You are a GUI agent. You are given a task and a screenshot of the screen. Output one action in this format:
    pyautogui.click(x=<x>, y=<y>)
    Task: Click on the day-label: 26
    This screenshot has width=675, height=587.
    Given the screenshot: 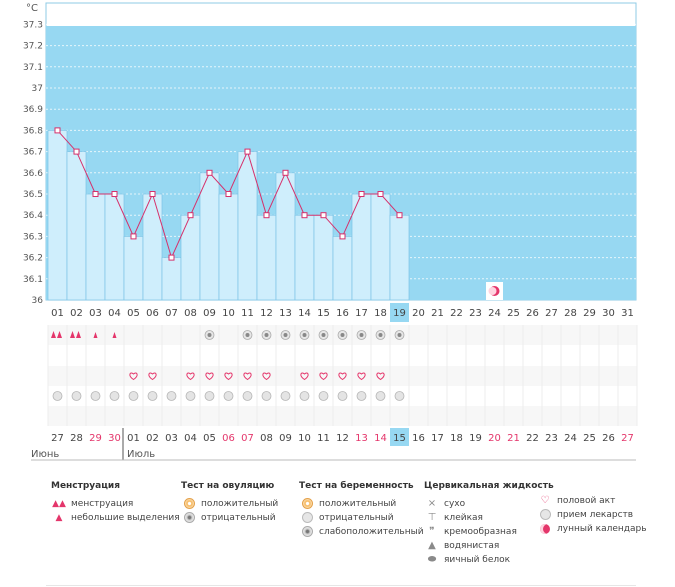 What is the action you would take?
    pyautogui.click(x=532, y=313)
    